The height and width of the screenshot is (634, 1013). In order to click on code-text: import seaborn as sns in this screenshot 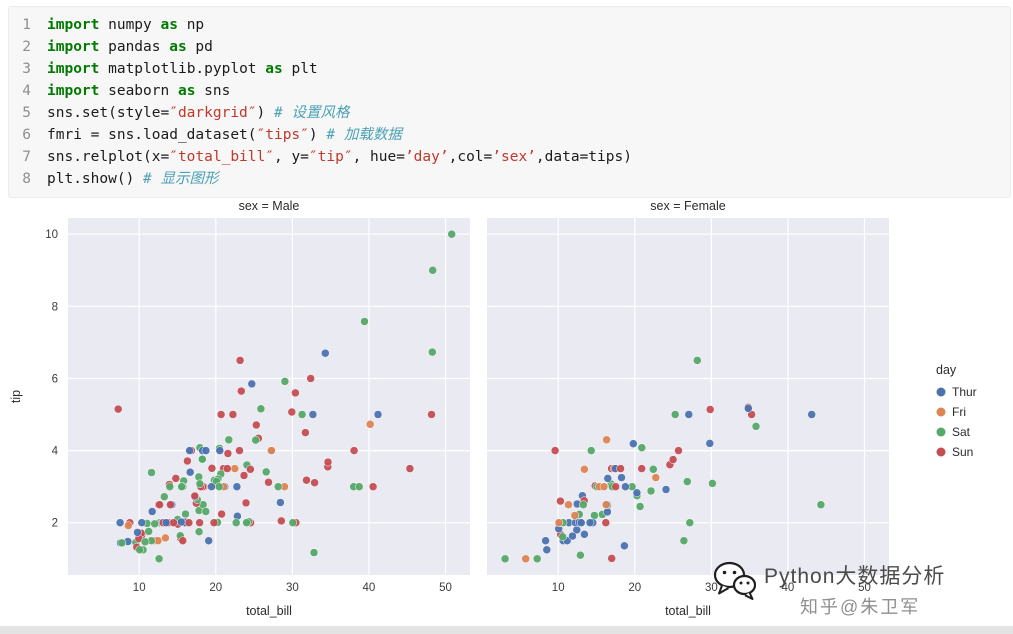, I will do `click(139, 91)`.